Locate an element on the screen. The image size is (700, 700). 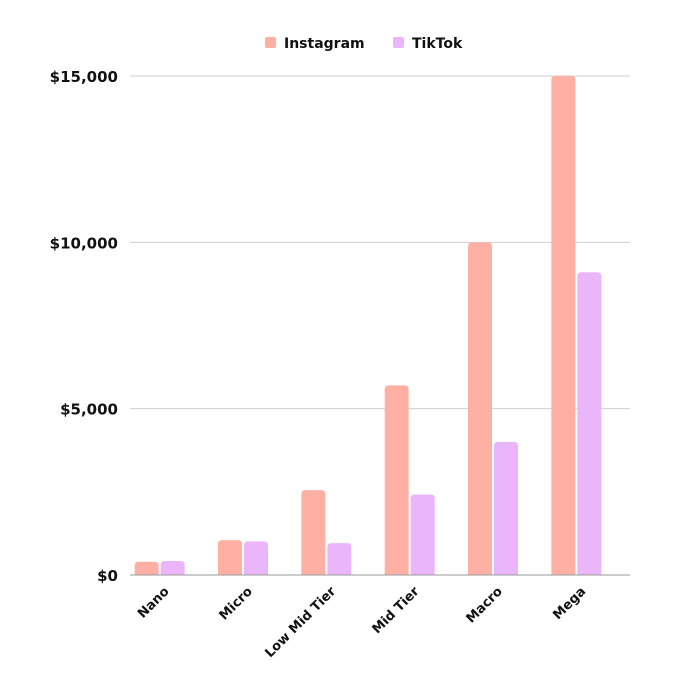
bar-tiktok-mid-tier is located at coordinates (422, 534).